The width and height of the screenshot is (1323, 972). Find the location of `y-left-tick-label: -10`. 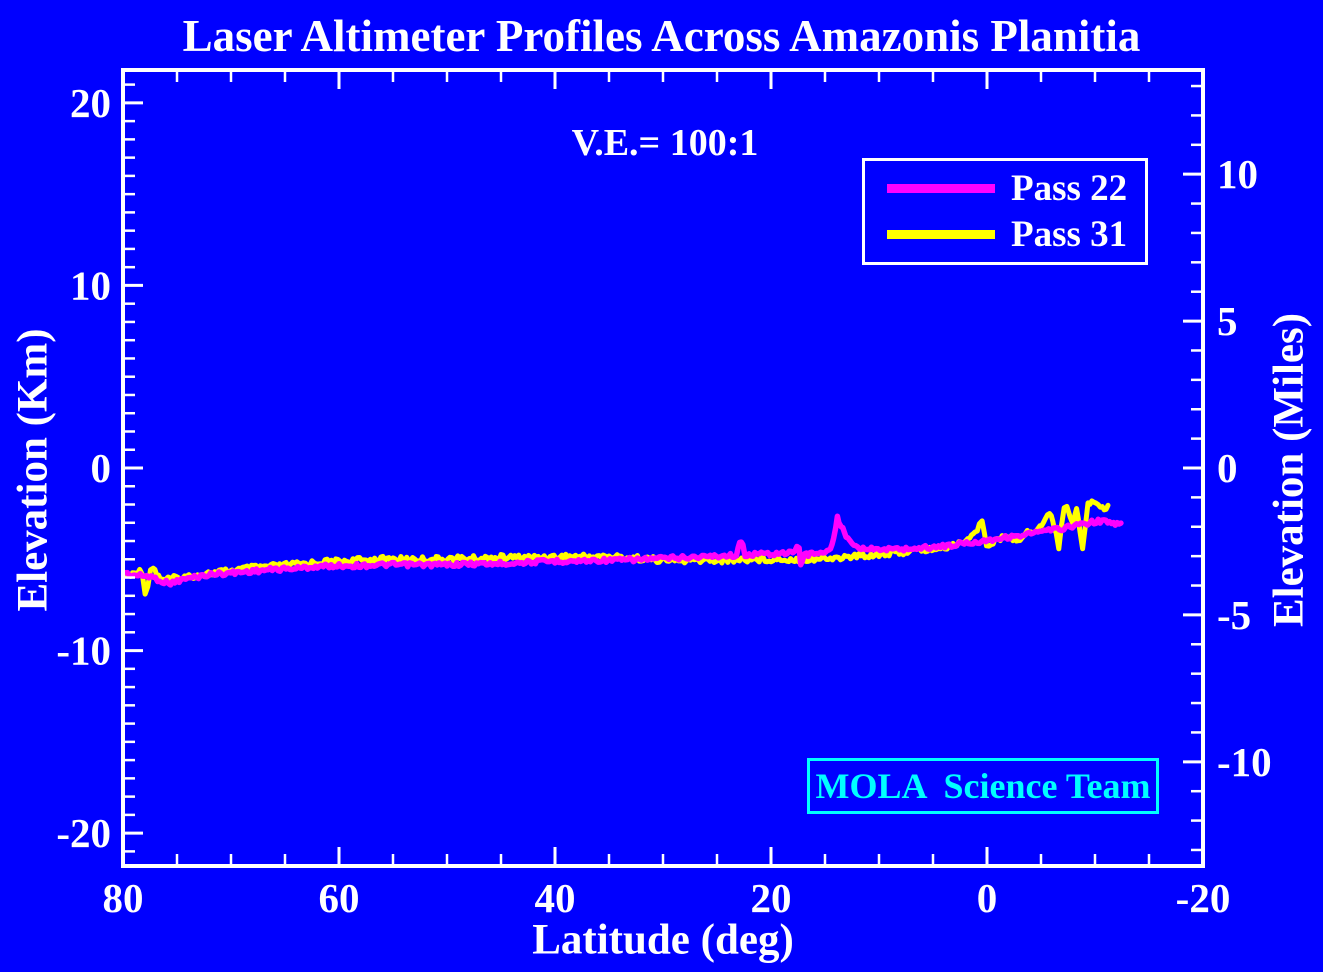

y-left-tick-label: -10 is located at coordinates (83, 651).